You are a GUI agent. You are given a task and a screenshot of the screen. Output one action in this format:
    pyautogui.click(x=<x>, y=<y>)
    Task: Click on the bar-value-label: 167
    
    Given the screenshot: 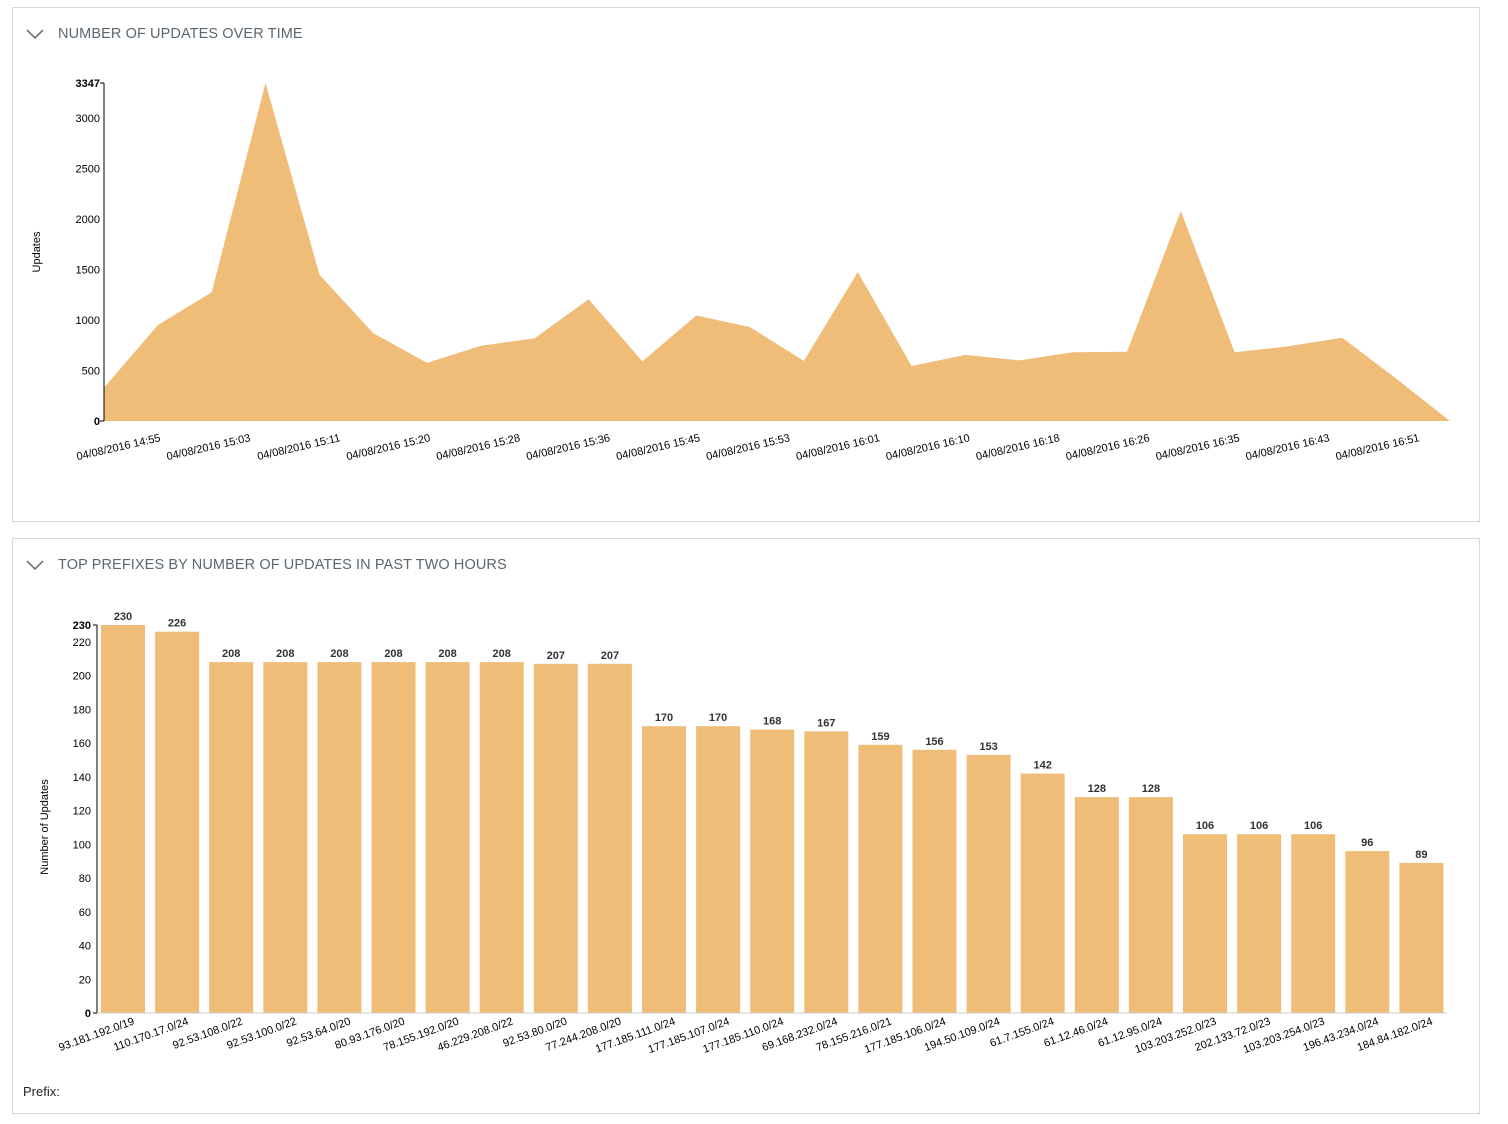 What is the action you would take?
    pyautogui.click(x=826, y=723)
    